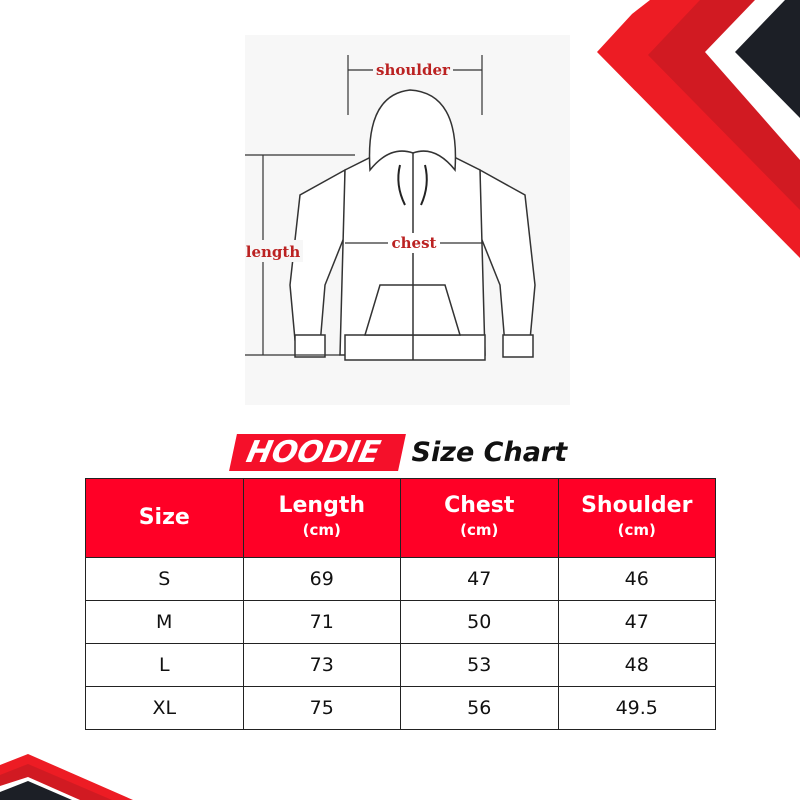  I want to click on header-length: Length (cm), so click(321, 518).